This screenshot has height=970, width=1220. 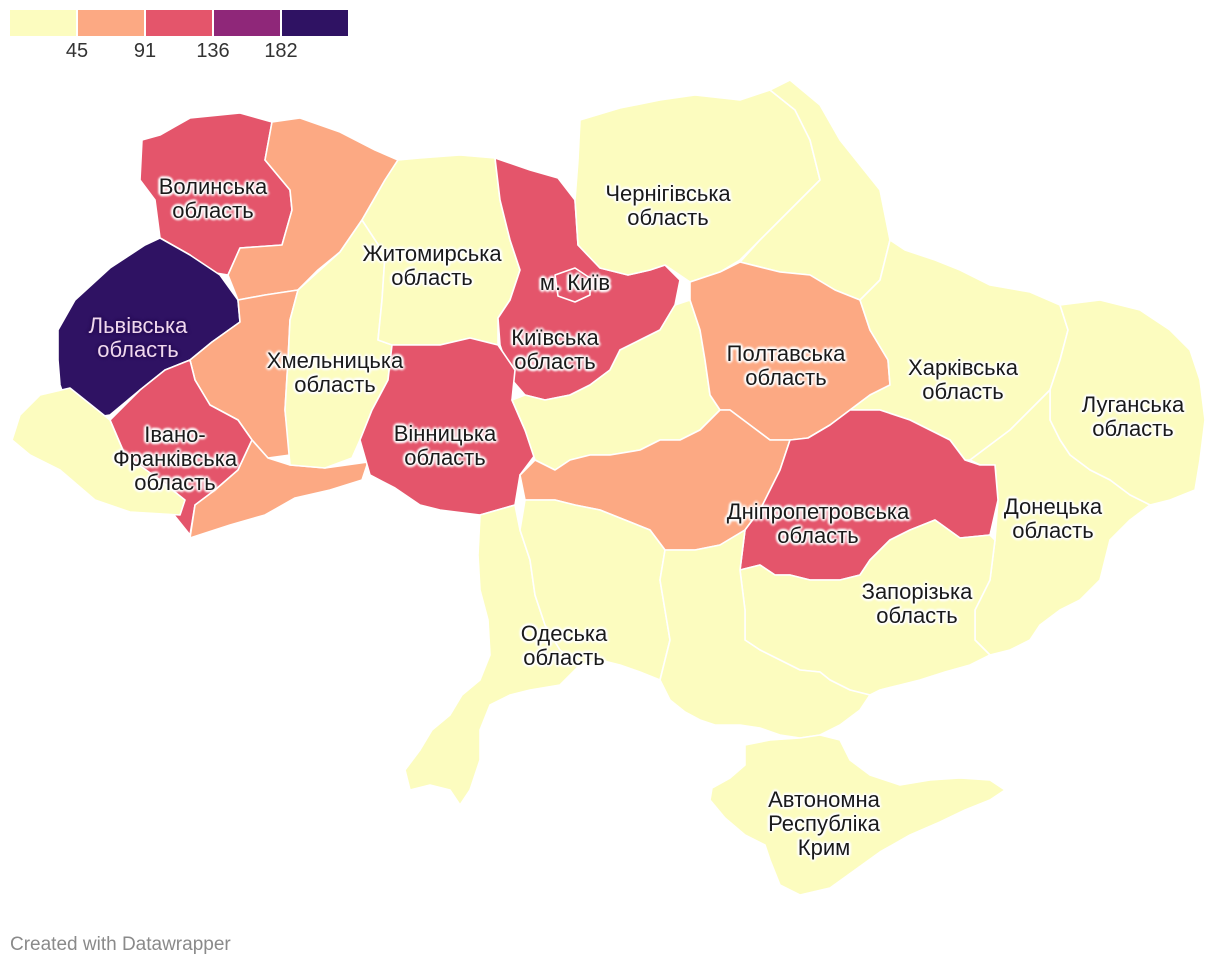 What do you see at coordinates (765, 634) in the screenshot?
I see `region-kherson` at bounding box center [765, 634].